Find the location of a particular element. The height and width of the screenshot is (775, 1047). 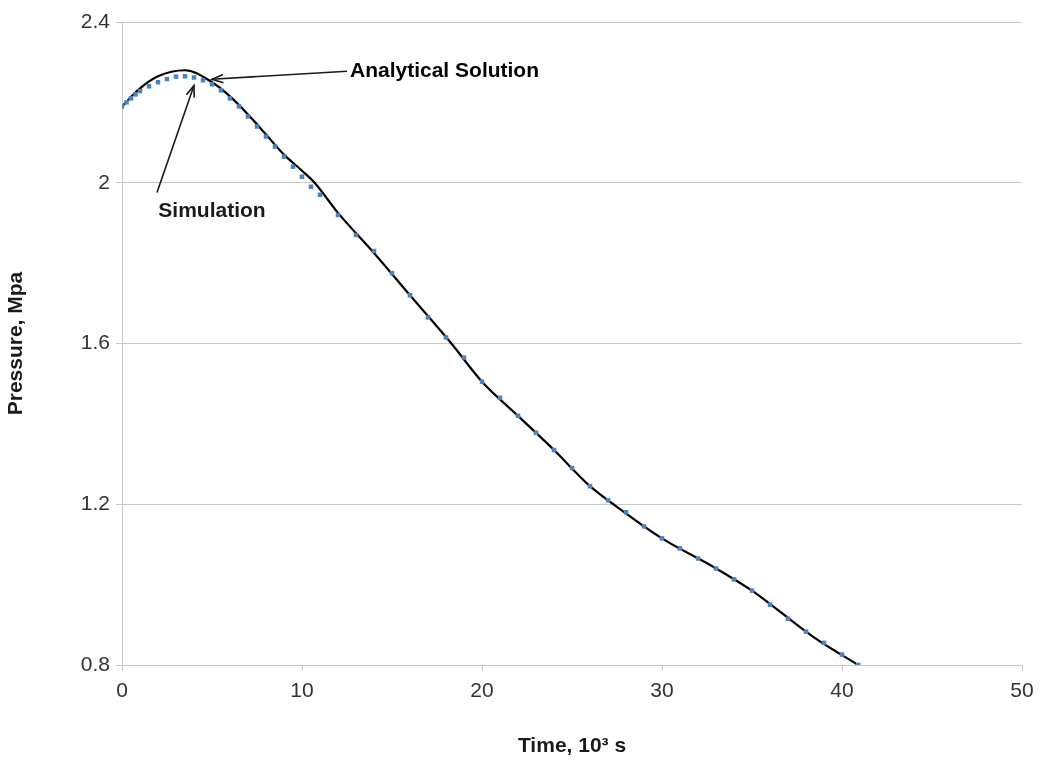

y-tick-label: 2 is located at coordinates (104, 181).